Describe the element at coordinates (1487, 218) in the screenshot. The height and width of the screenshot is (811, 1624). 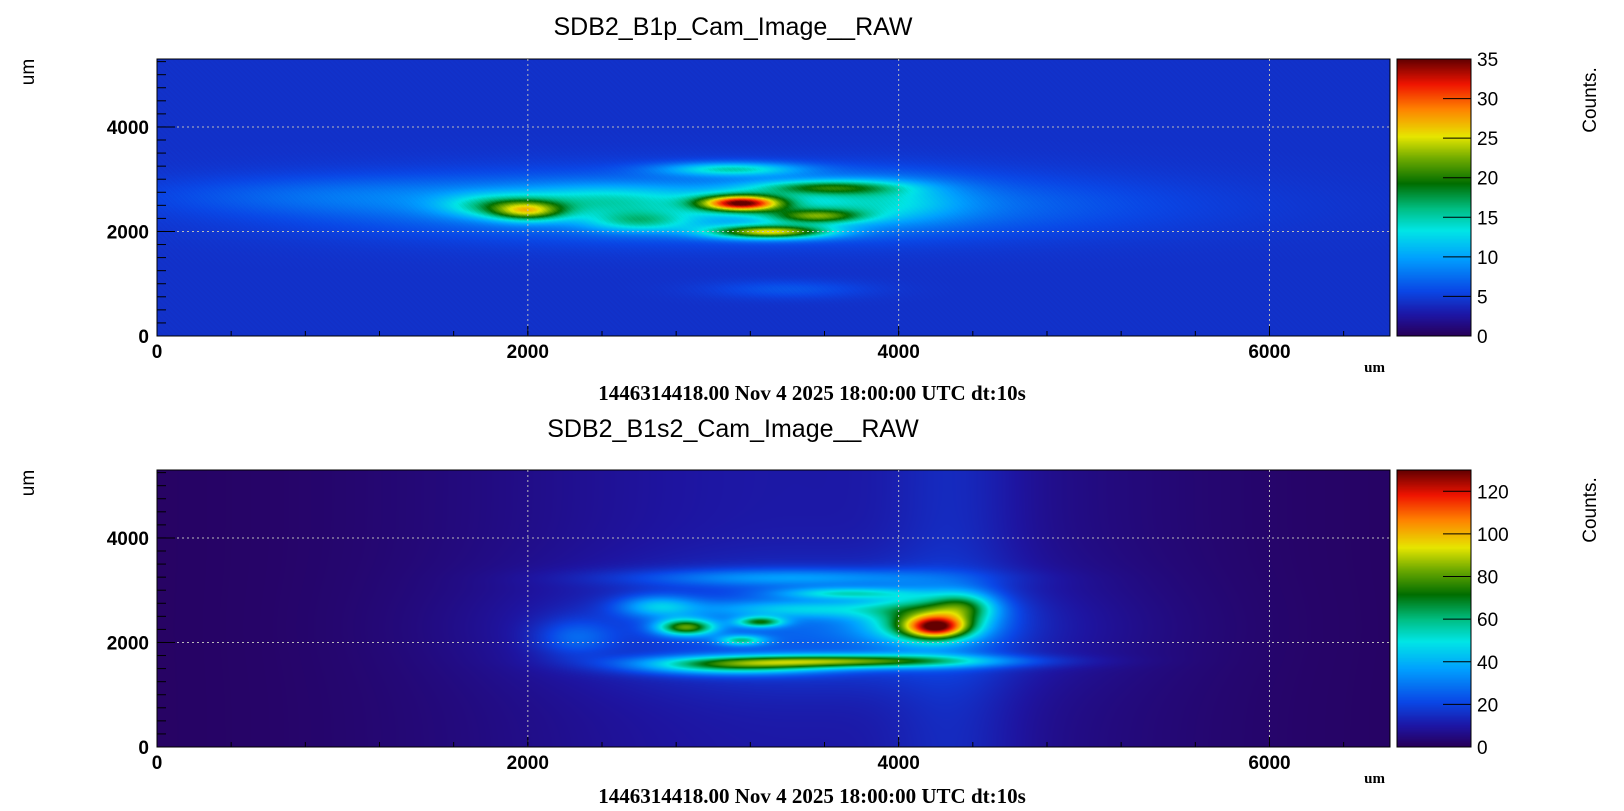
I see `colorbar-tick-label: 15` at that location.